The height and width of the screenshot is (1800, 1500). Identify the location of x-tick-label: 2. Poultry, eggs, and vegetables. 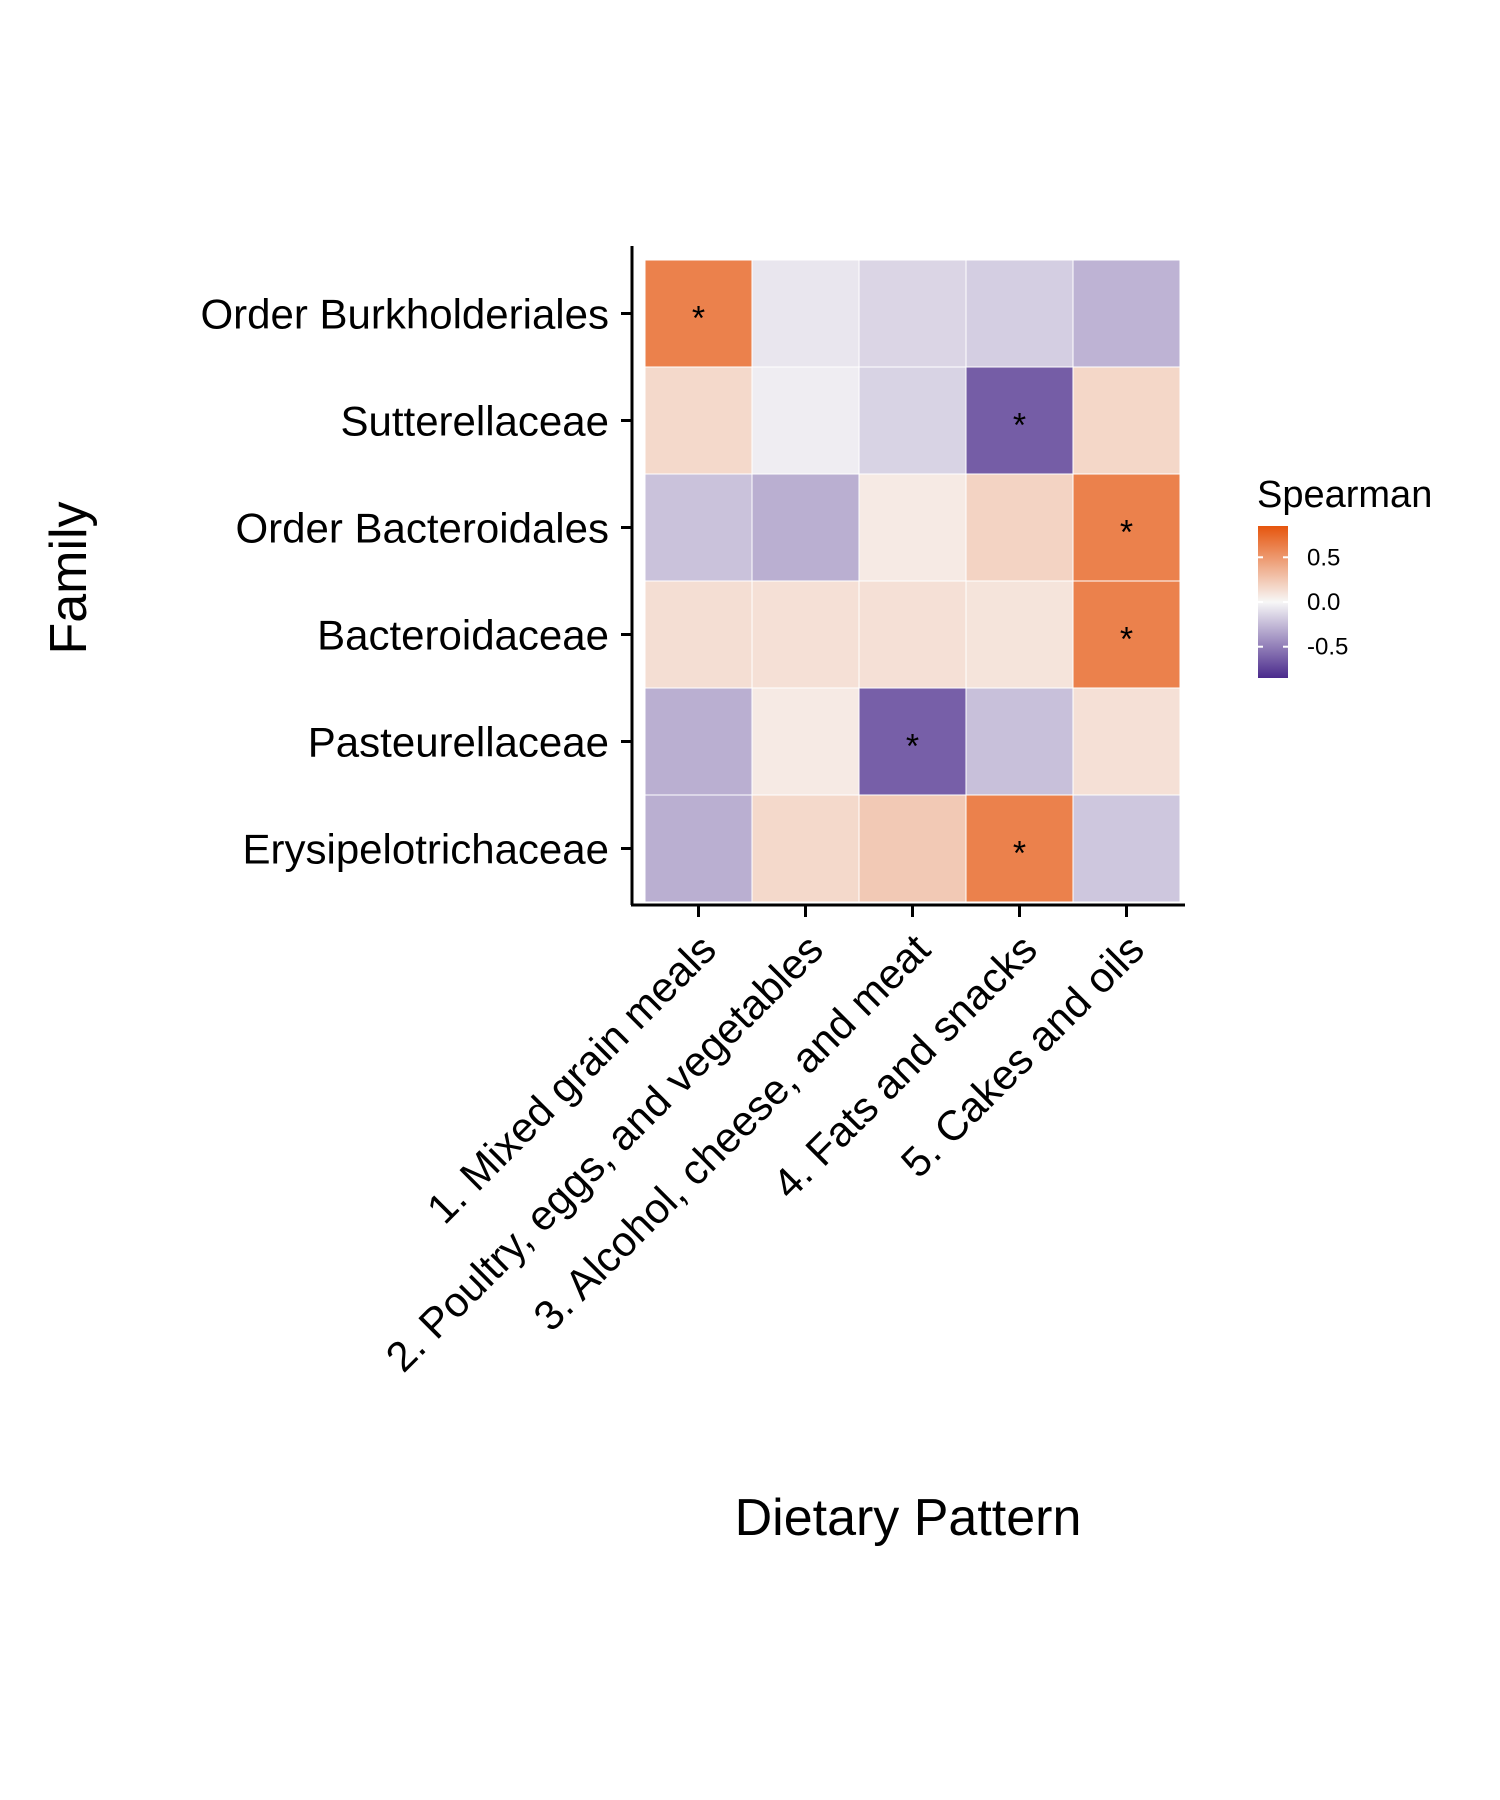
(604, 1152).